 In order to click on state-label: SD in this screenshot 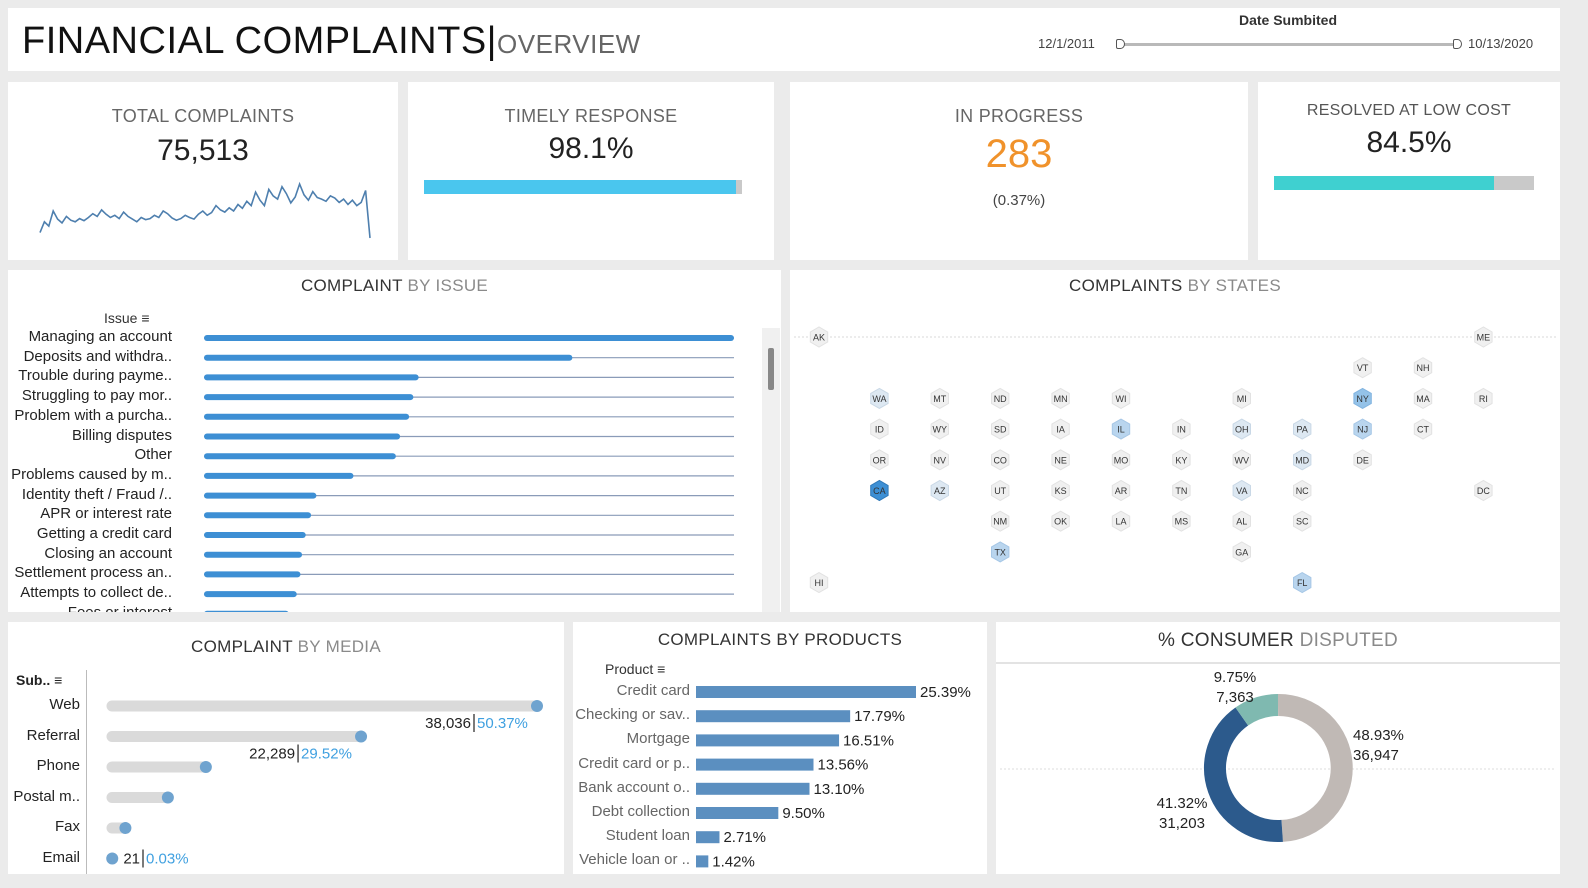, I will do `click(1000, 430)`.